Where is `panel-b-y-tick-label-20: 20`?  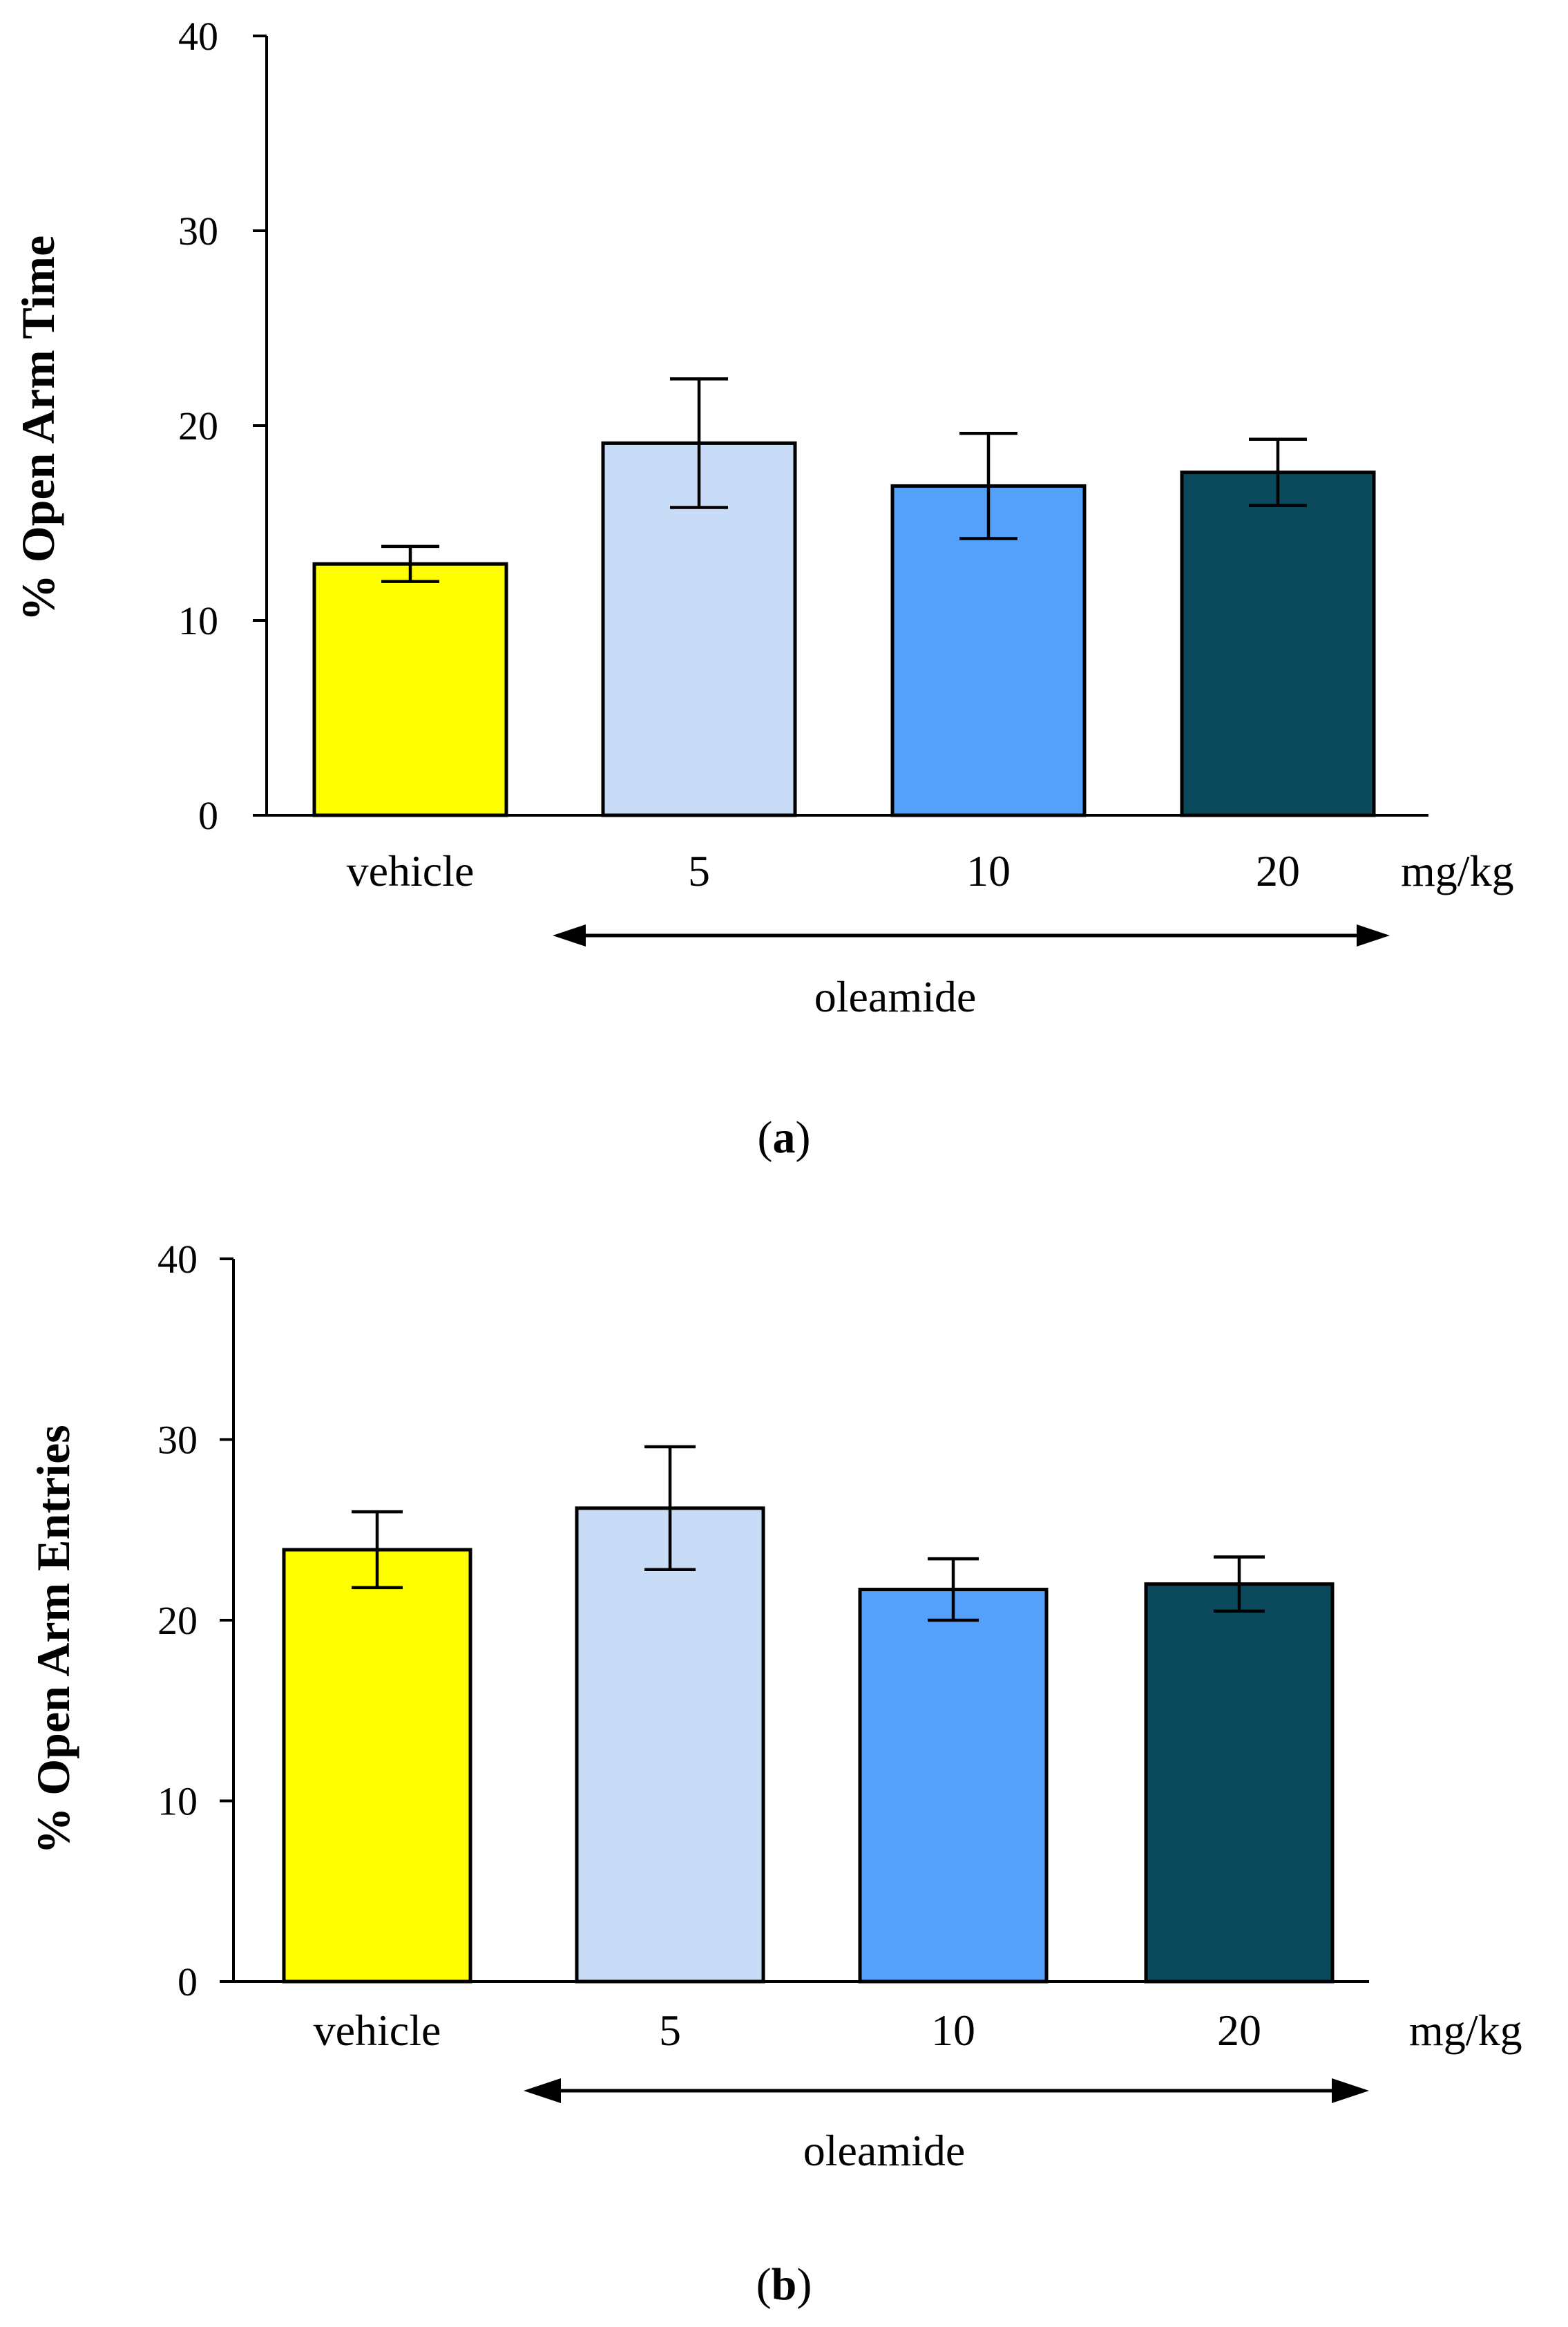
panel-b-y-tick-label-20: 20 is located at coordinates (177, 1620).